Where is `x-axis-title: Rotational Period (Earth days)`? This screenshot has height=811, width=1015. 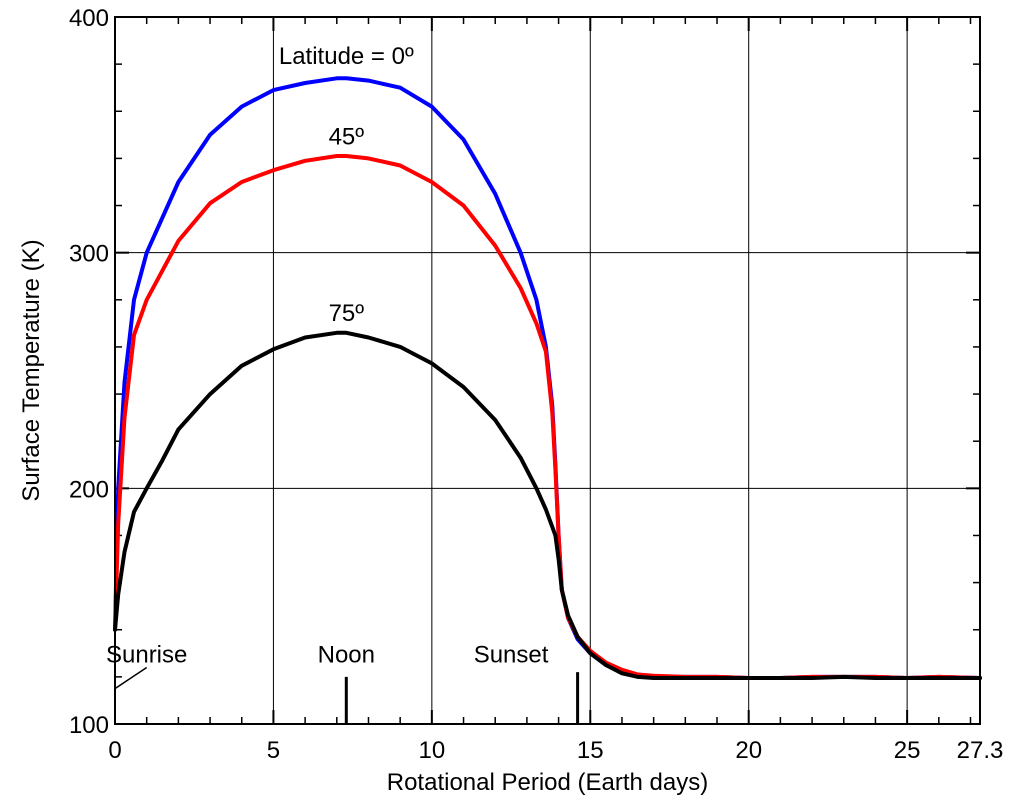
x-axis-title: Rotational Period (Earth days) is located at coordinates (548, 782).